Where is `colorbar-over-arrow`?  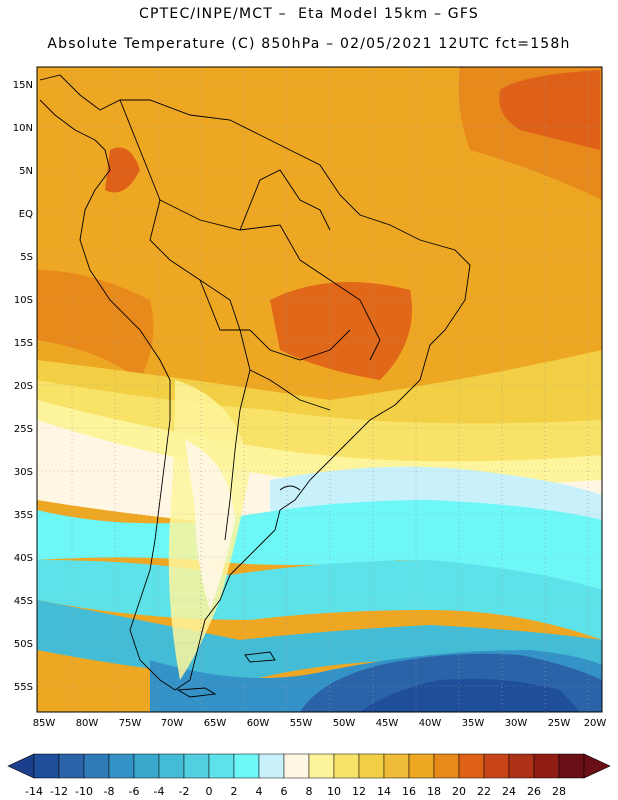 colorbar-over-arrow is located at coordinates (597, 766).